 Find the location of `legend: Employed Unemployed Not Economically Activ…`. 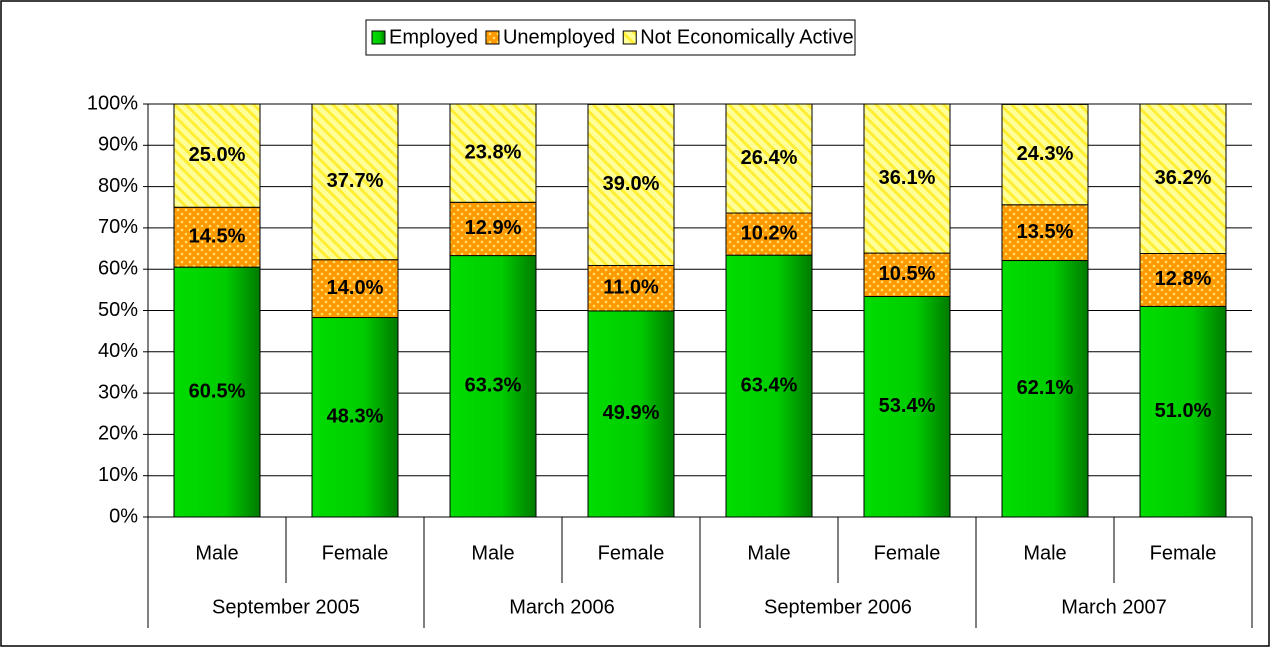

legend: Employed Unemployed Not Economically Activ… is located at coordinates (612, 37).